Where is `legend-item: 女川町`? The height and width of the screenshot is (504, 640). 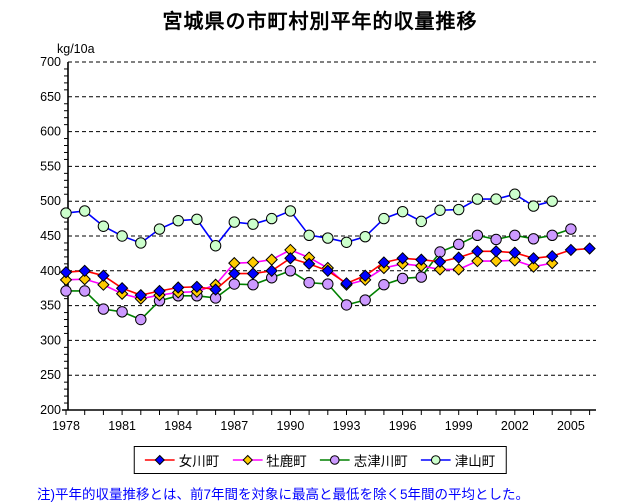 legend-item: 女川町 is located at coordinates (182, 460).